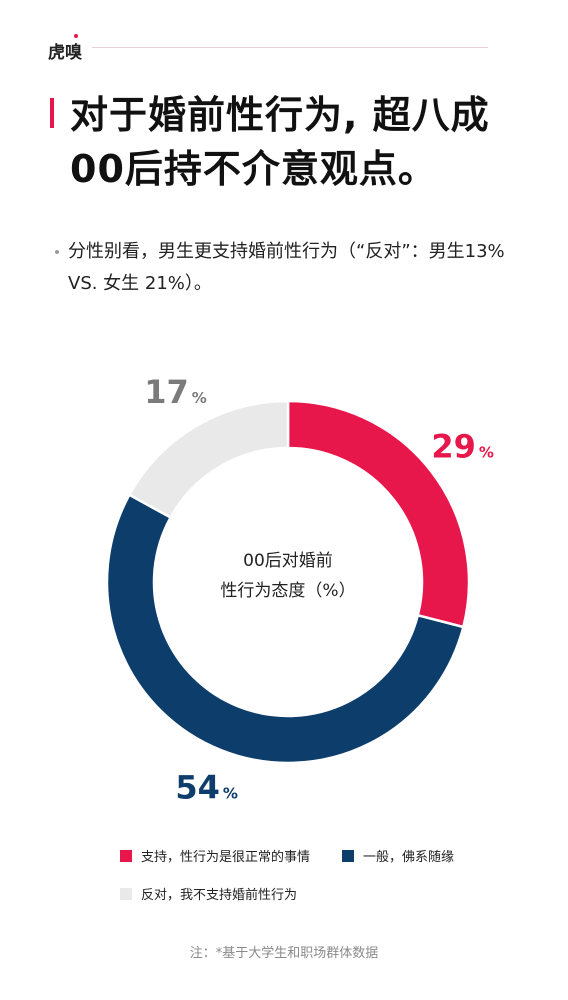  I want to click on legend-swatch-oppose, so click(126, 893).